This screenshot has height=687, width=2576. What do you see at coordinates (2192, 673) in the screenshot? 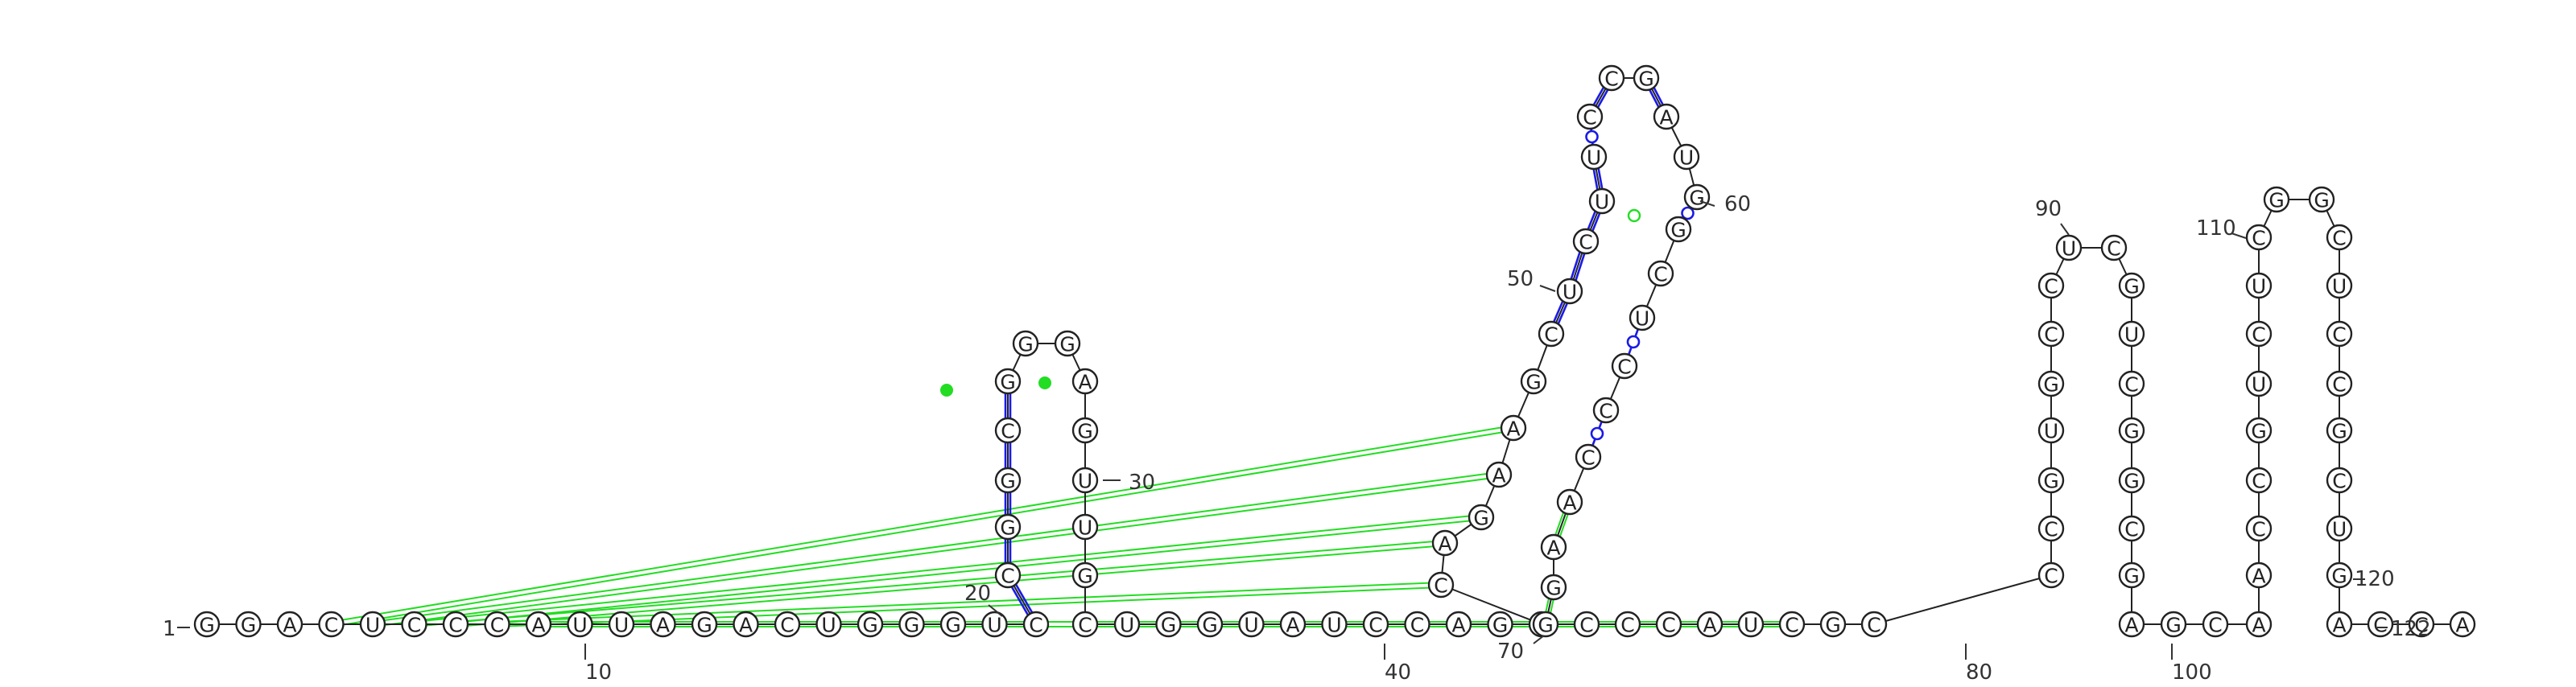
I see `index-label: 100` at bounding box center [2192, 673].